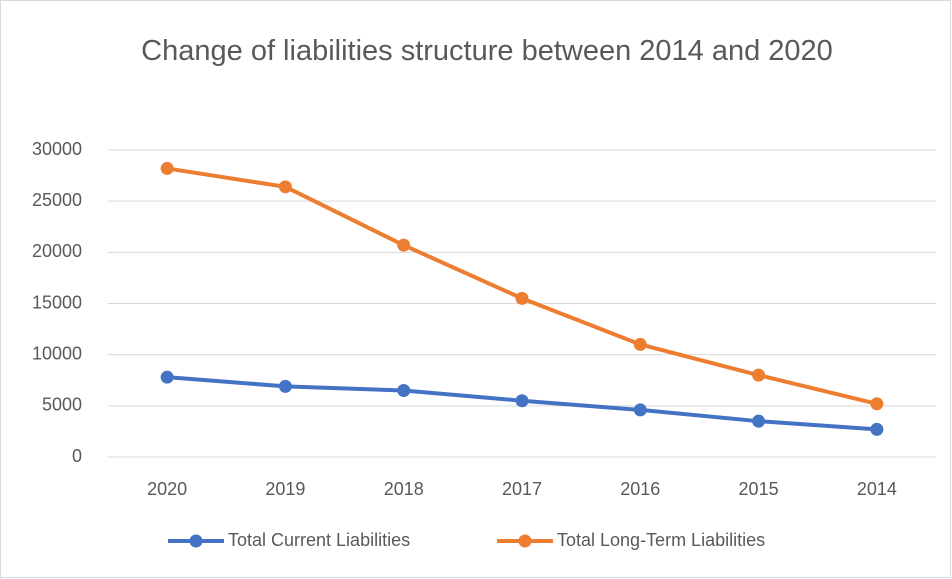  Describe the element at coordinates (57, 251) in the screenshot. I see `y-tick-label: 20000` at that location.